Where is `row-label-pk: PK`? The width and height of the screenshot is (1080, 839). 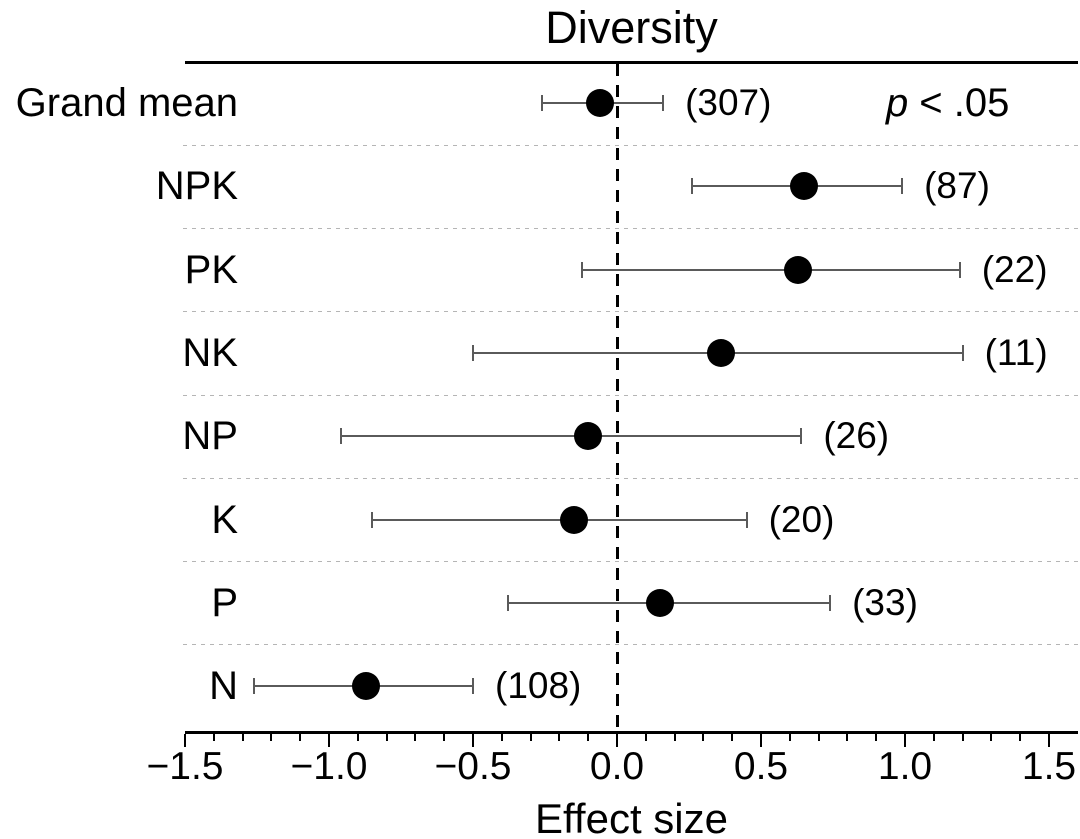 row-label-pk: PK is located at coordinates (211, 269).